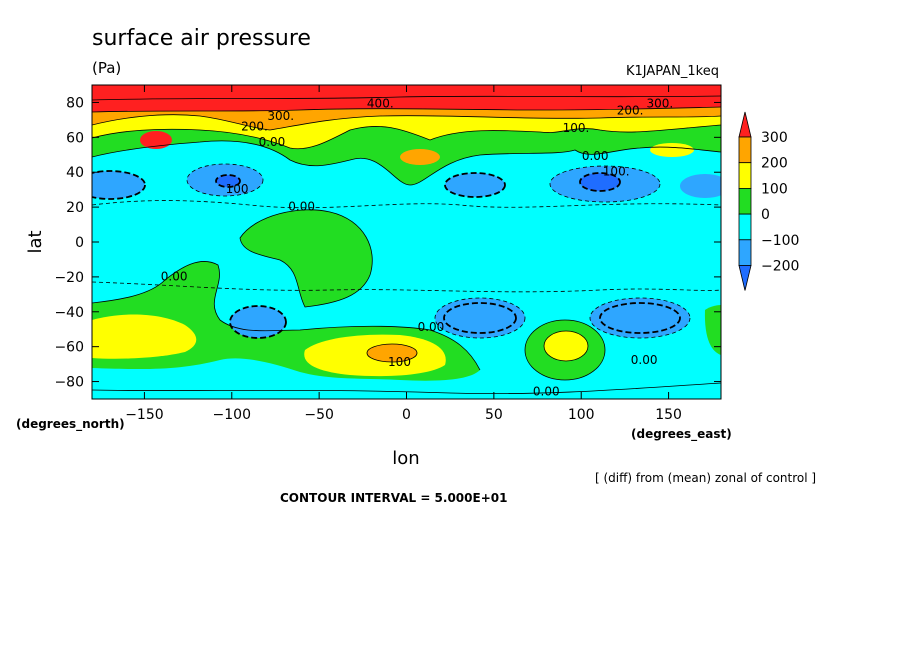  What do you see at coordinates (406, 98) in the screenshot?
I see `band-above-300-north` at bounding box center [406, 98].